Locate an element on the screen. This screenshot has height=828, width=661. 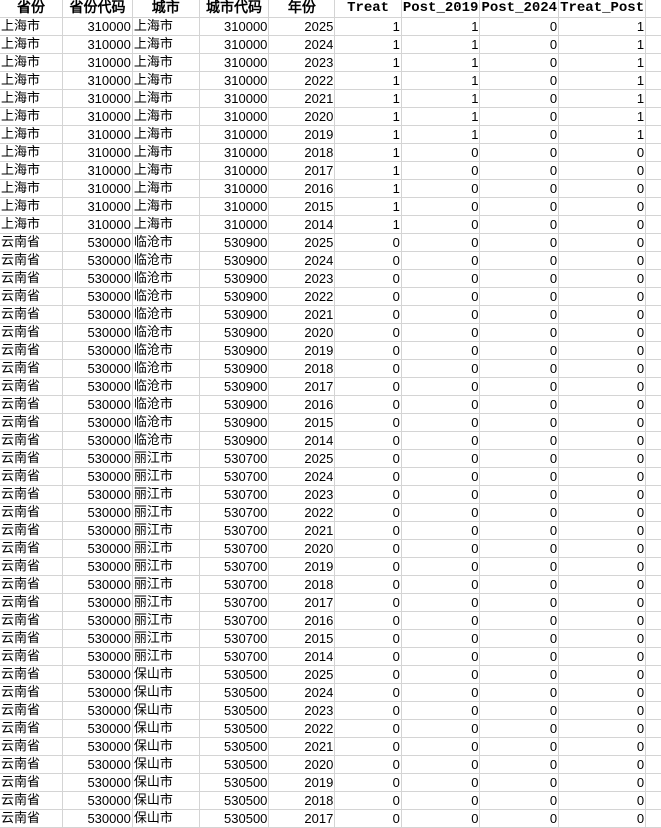
cell-treat: 1 is located at coordinates (368, 98).